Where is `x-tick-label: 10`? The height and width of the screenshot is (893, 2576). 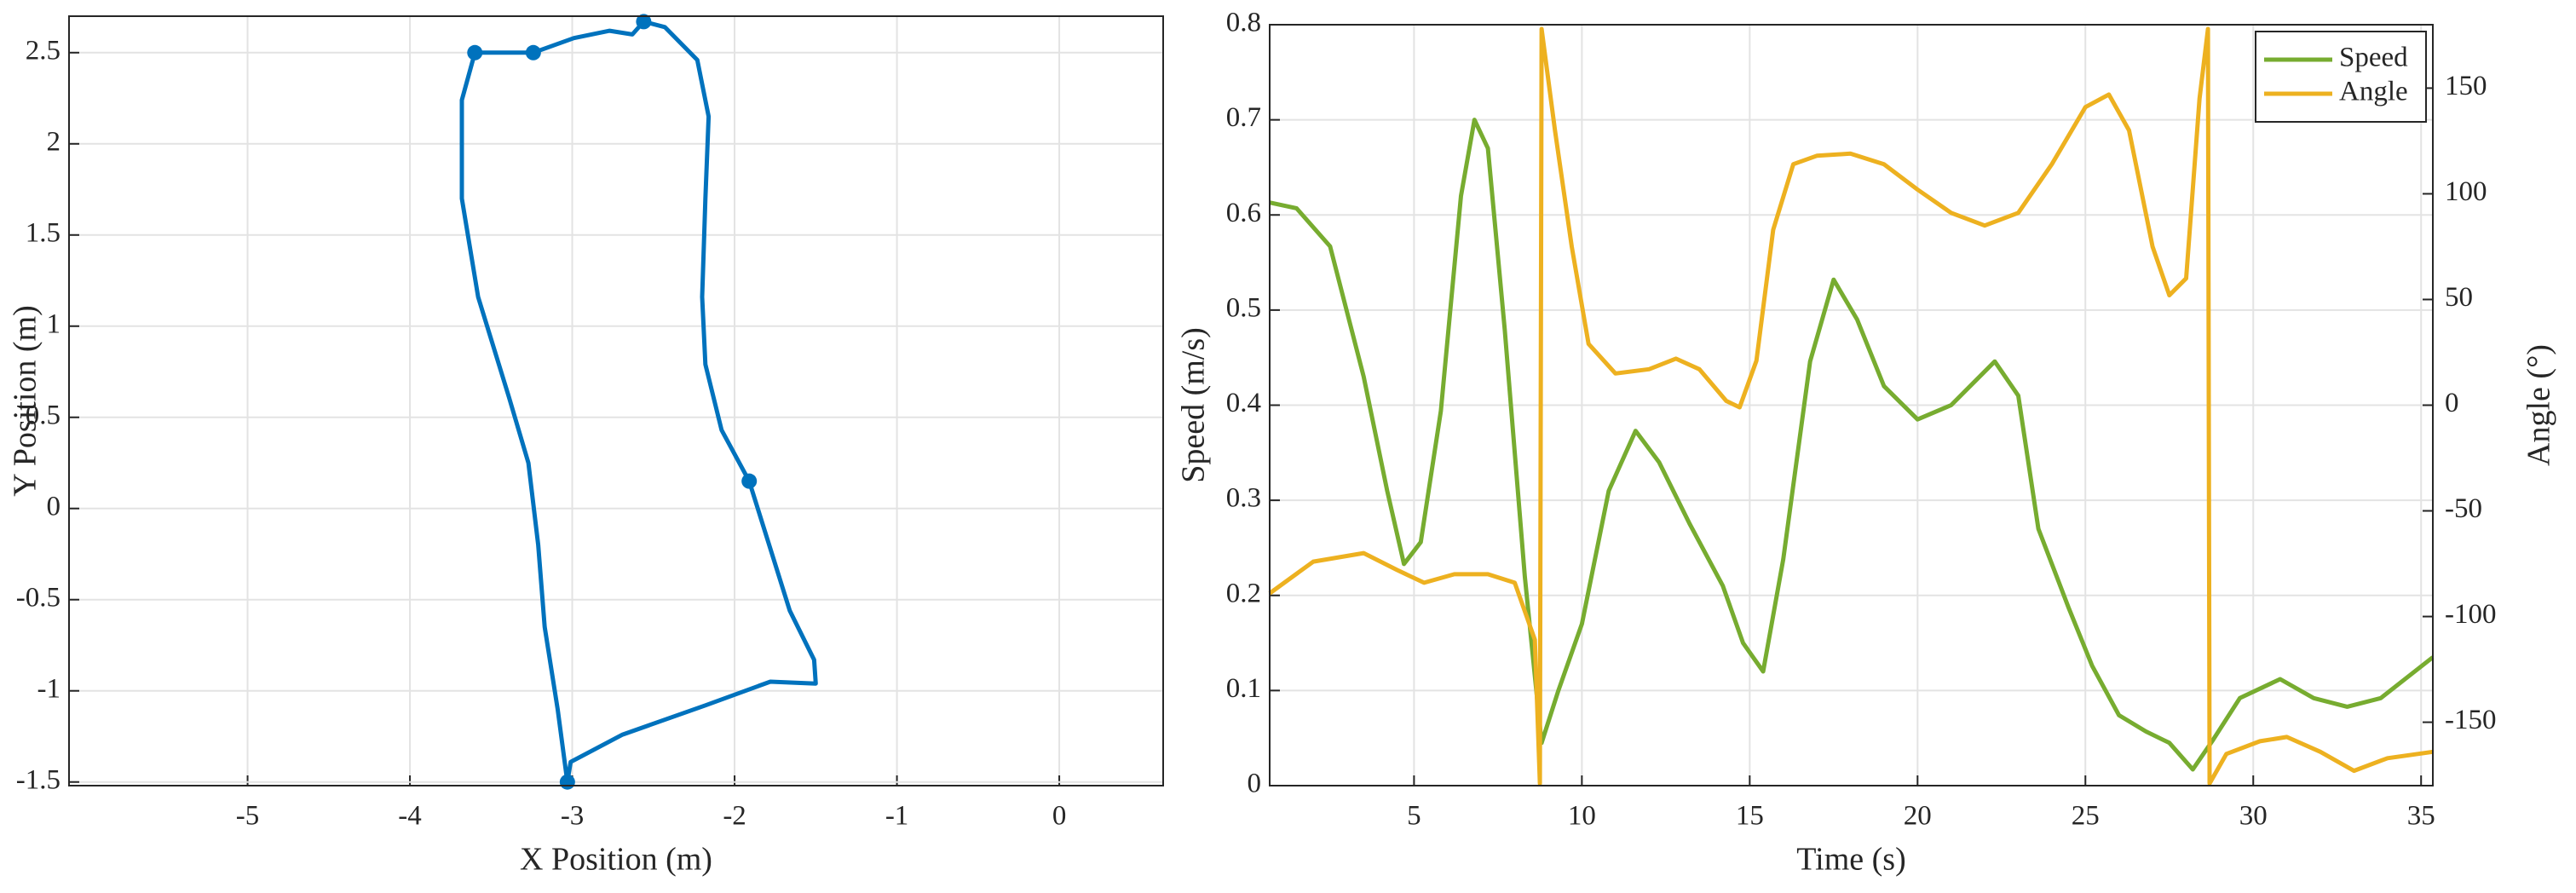
x-tick-label: 10 is located at coordinates (1582, 816).